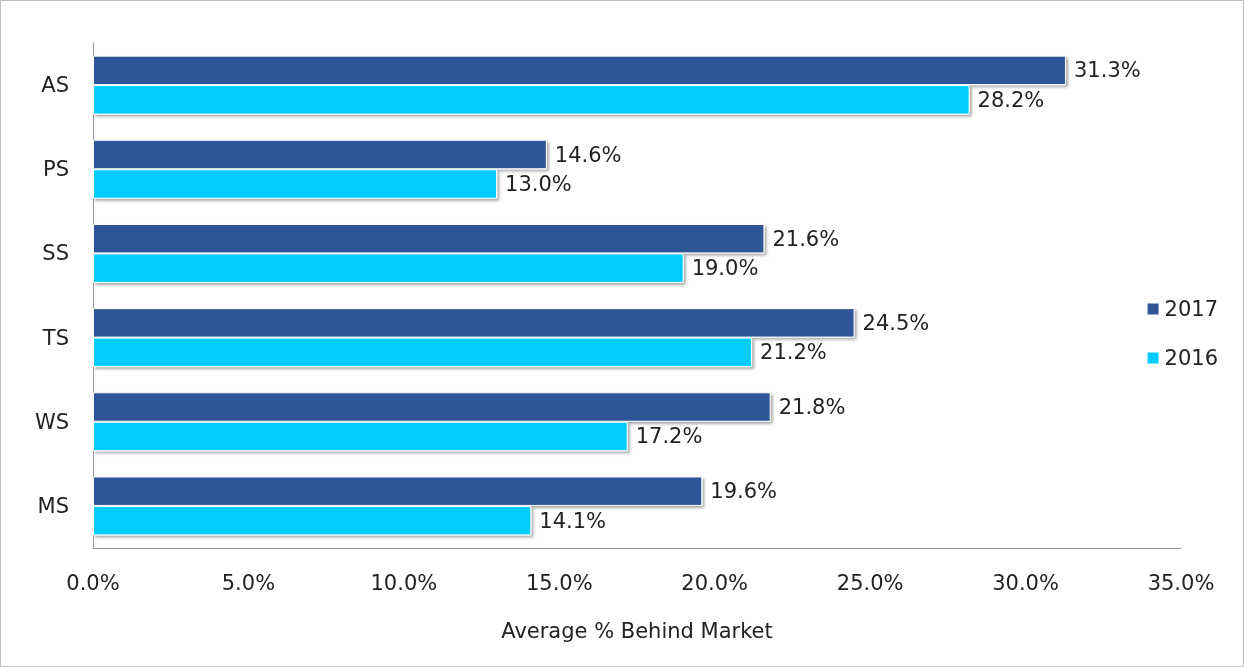 Image resolution: width=1244 pixels, height=667 pixels. What do you see at coordinates (1191, 309) in the screenshot?
I see `legend-label: 2017` at bounding box center [1191, 309].